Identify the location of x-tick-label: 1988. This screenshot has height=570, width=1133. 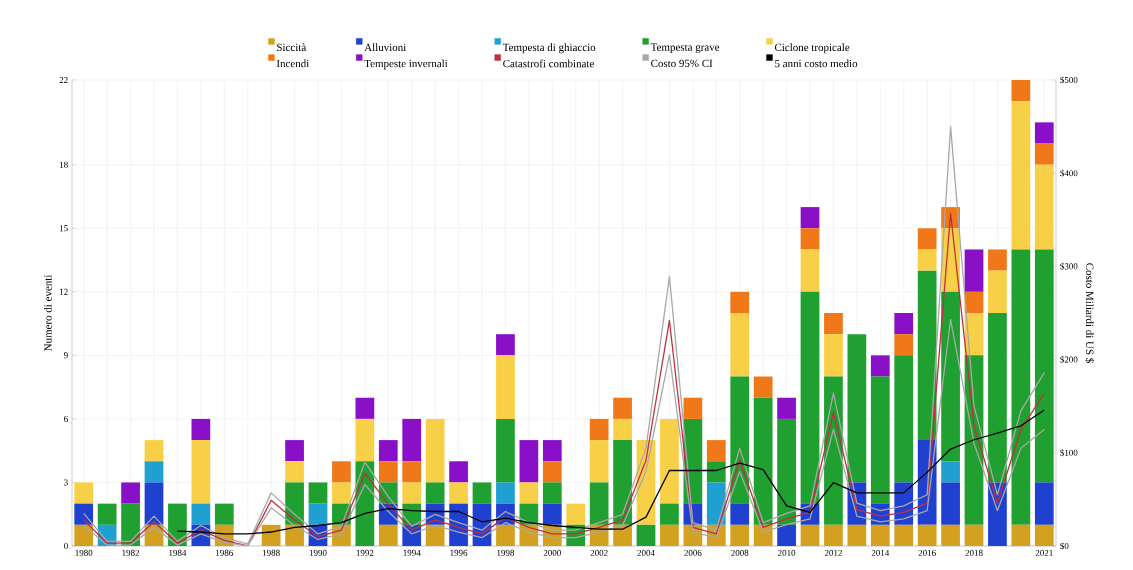
(271, 552).